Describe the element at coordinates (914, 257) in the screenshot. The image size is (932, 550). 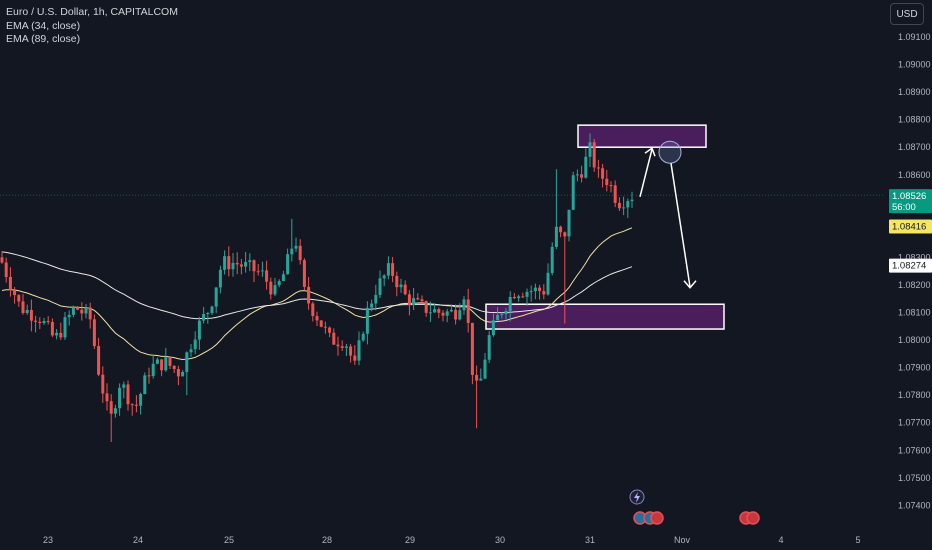
I see `price-tick-label: 1.08300` at that location.